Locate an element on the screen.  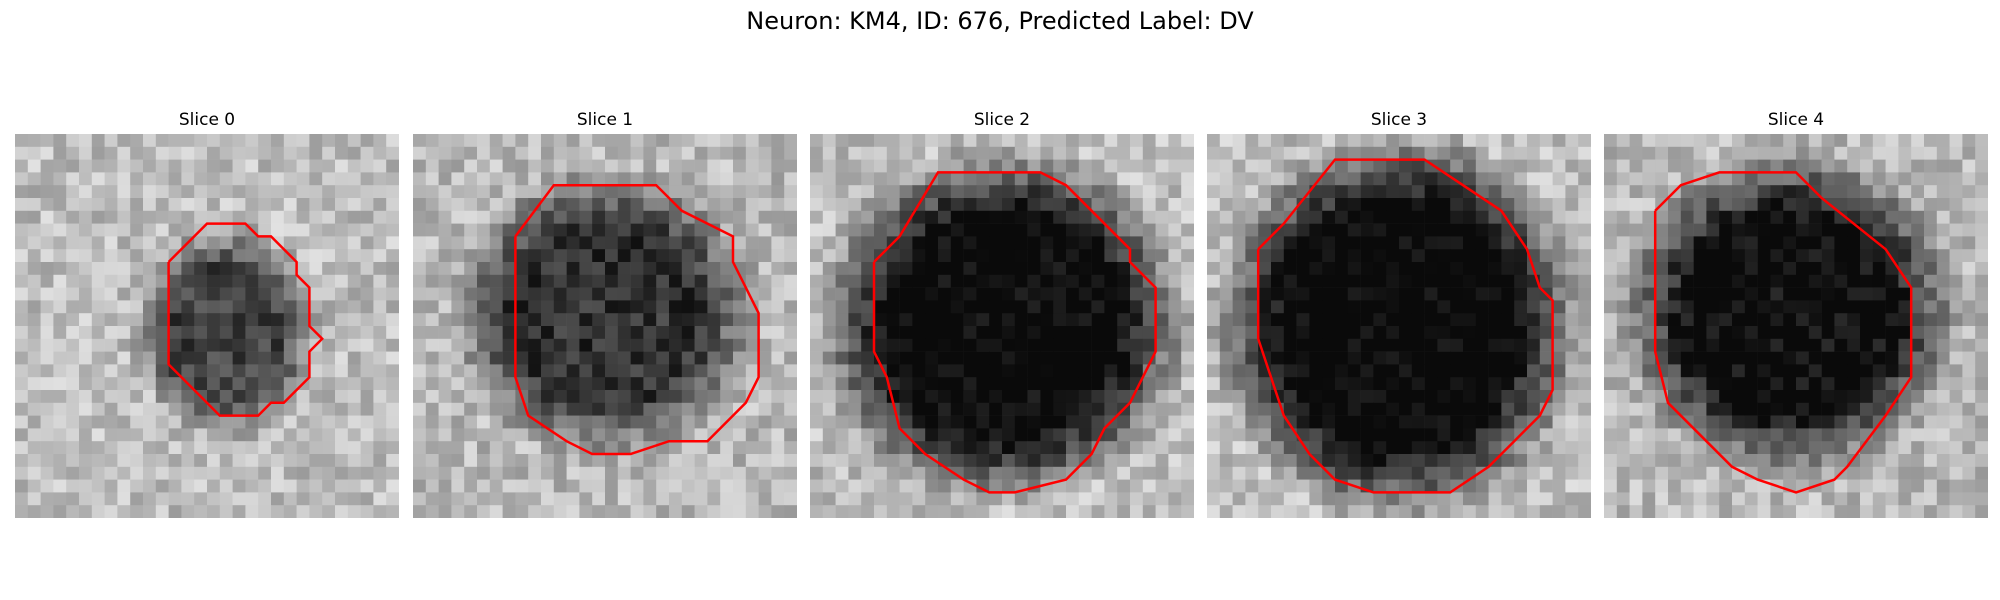
slice-title-4: Slice 4 is located at coordinates (1796, 120).